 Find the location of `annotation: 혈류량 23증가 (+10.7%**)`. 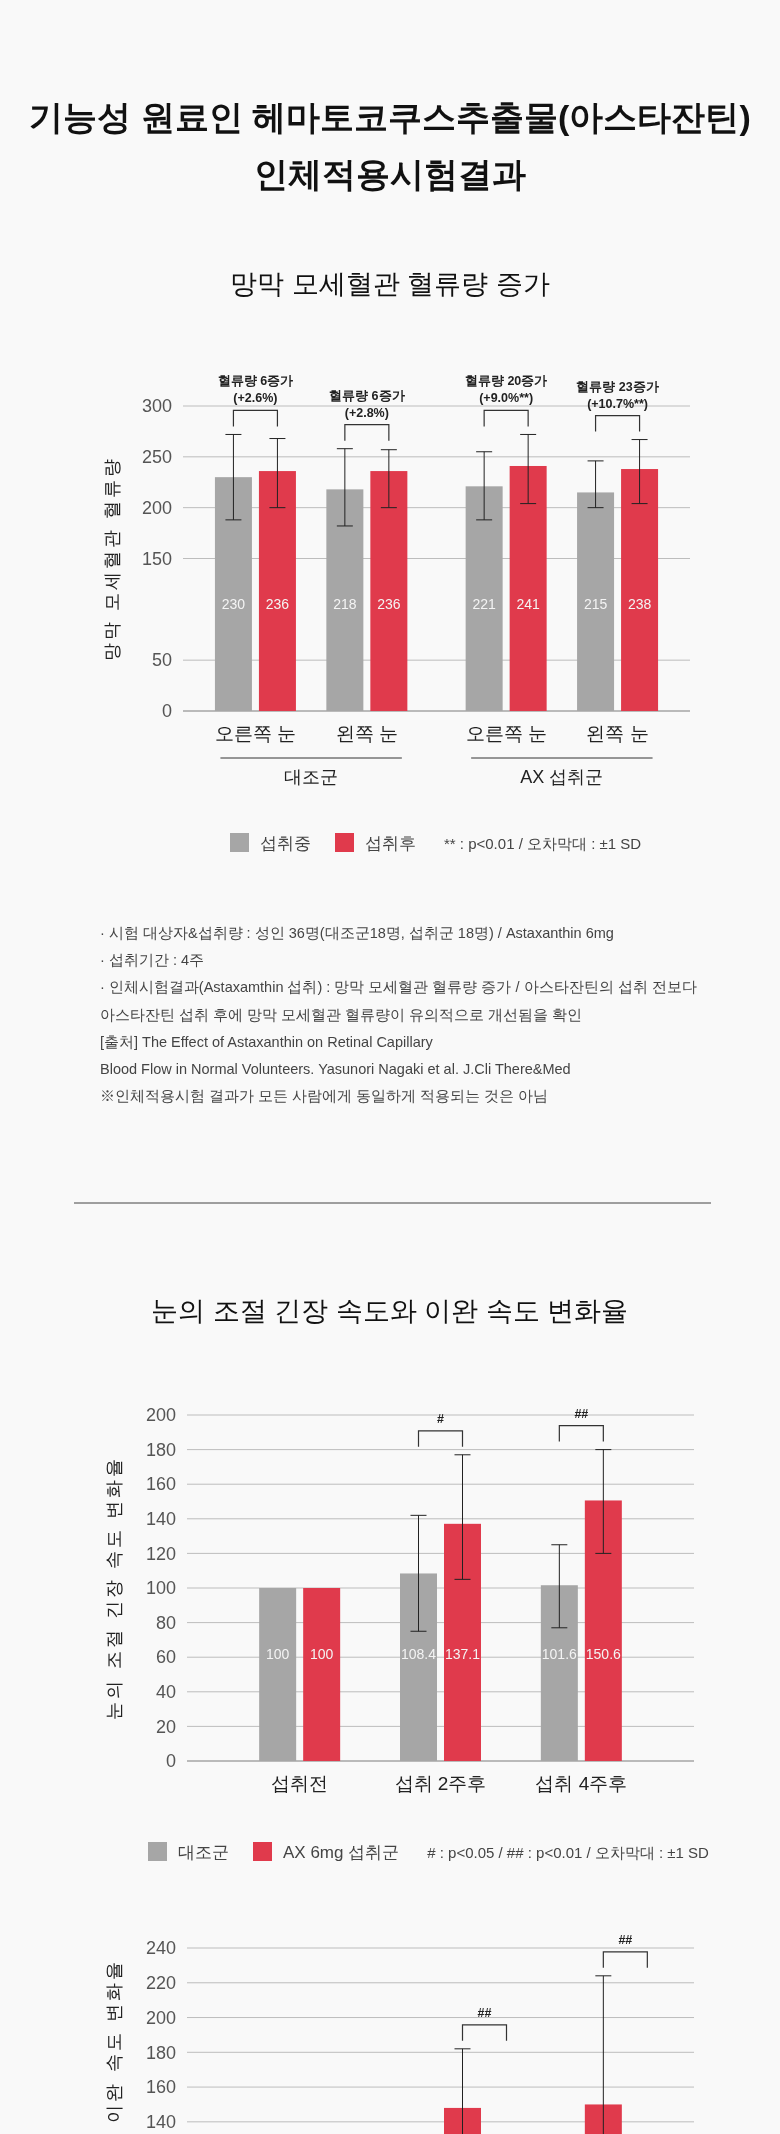

annotation: 혈류량 23증가 (+10.7%**) is located at coordinates (617, 395).